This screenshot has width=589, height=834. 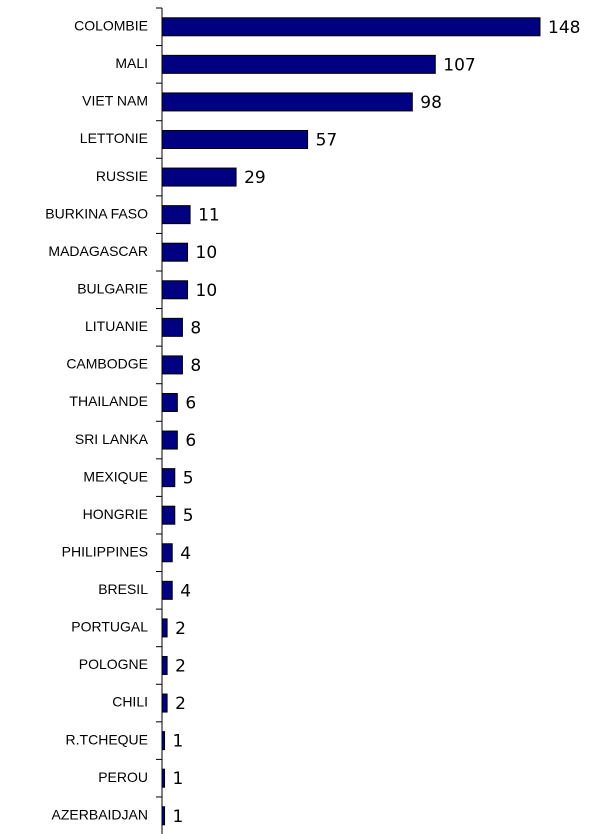 I want to click on value-label: 98, so click(x=431, y=103).